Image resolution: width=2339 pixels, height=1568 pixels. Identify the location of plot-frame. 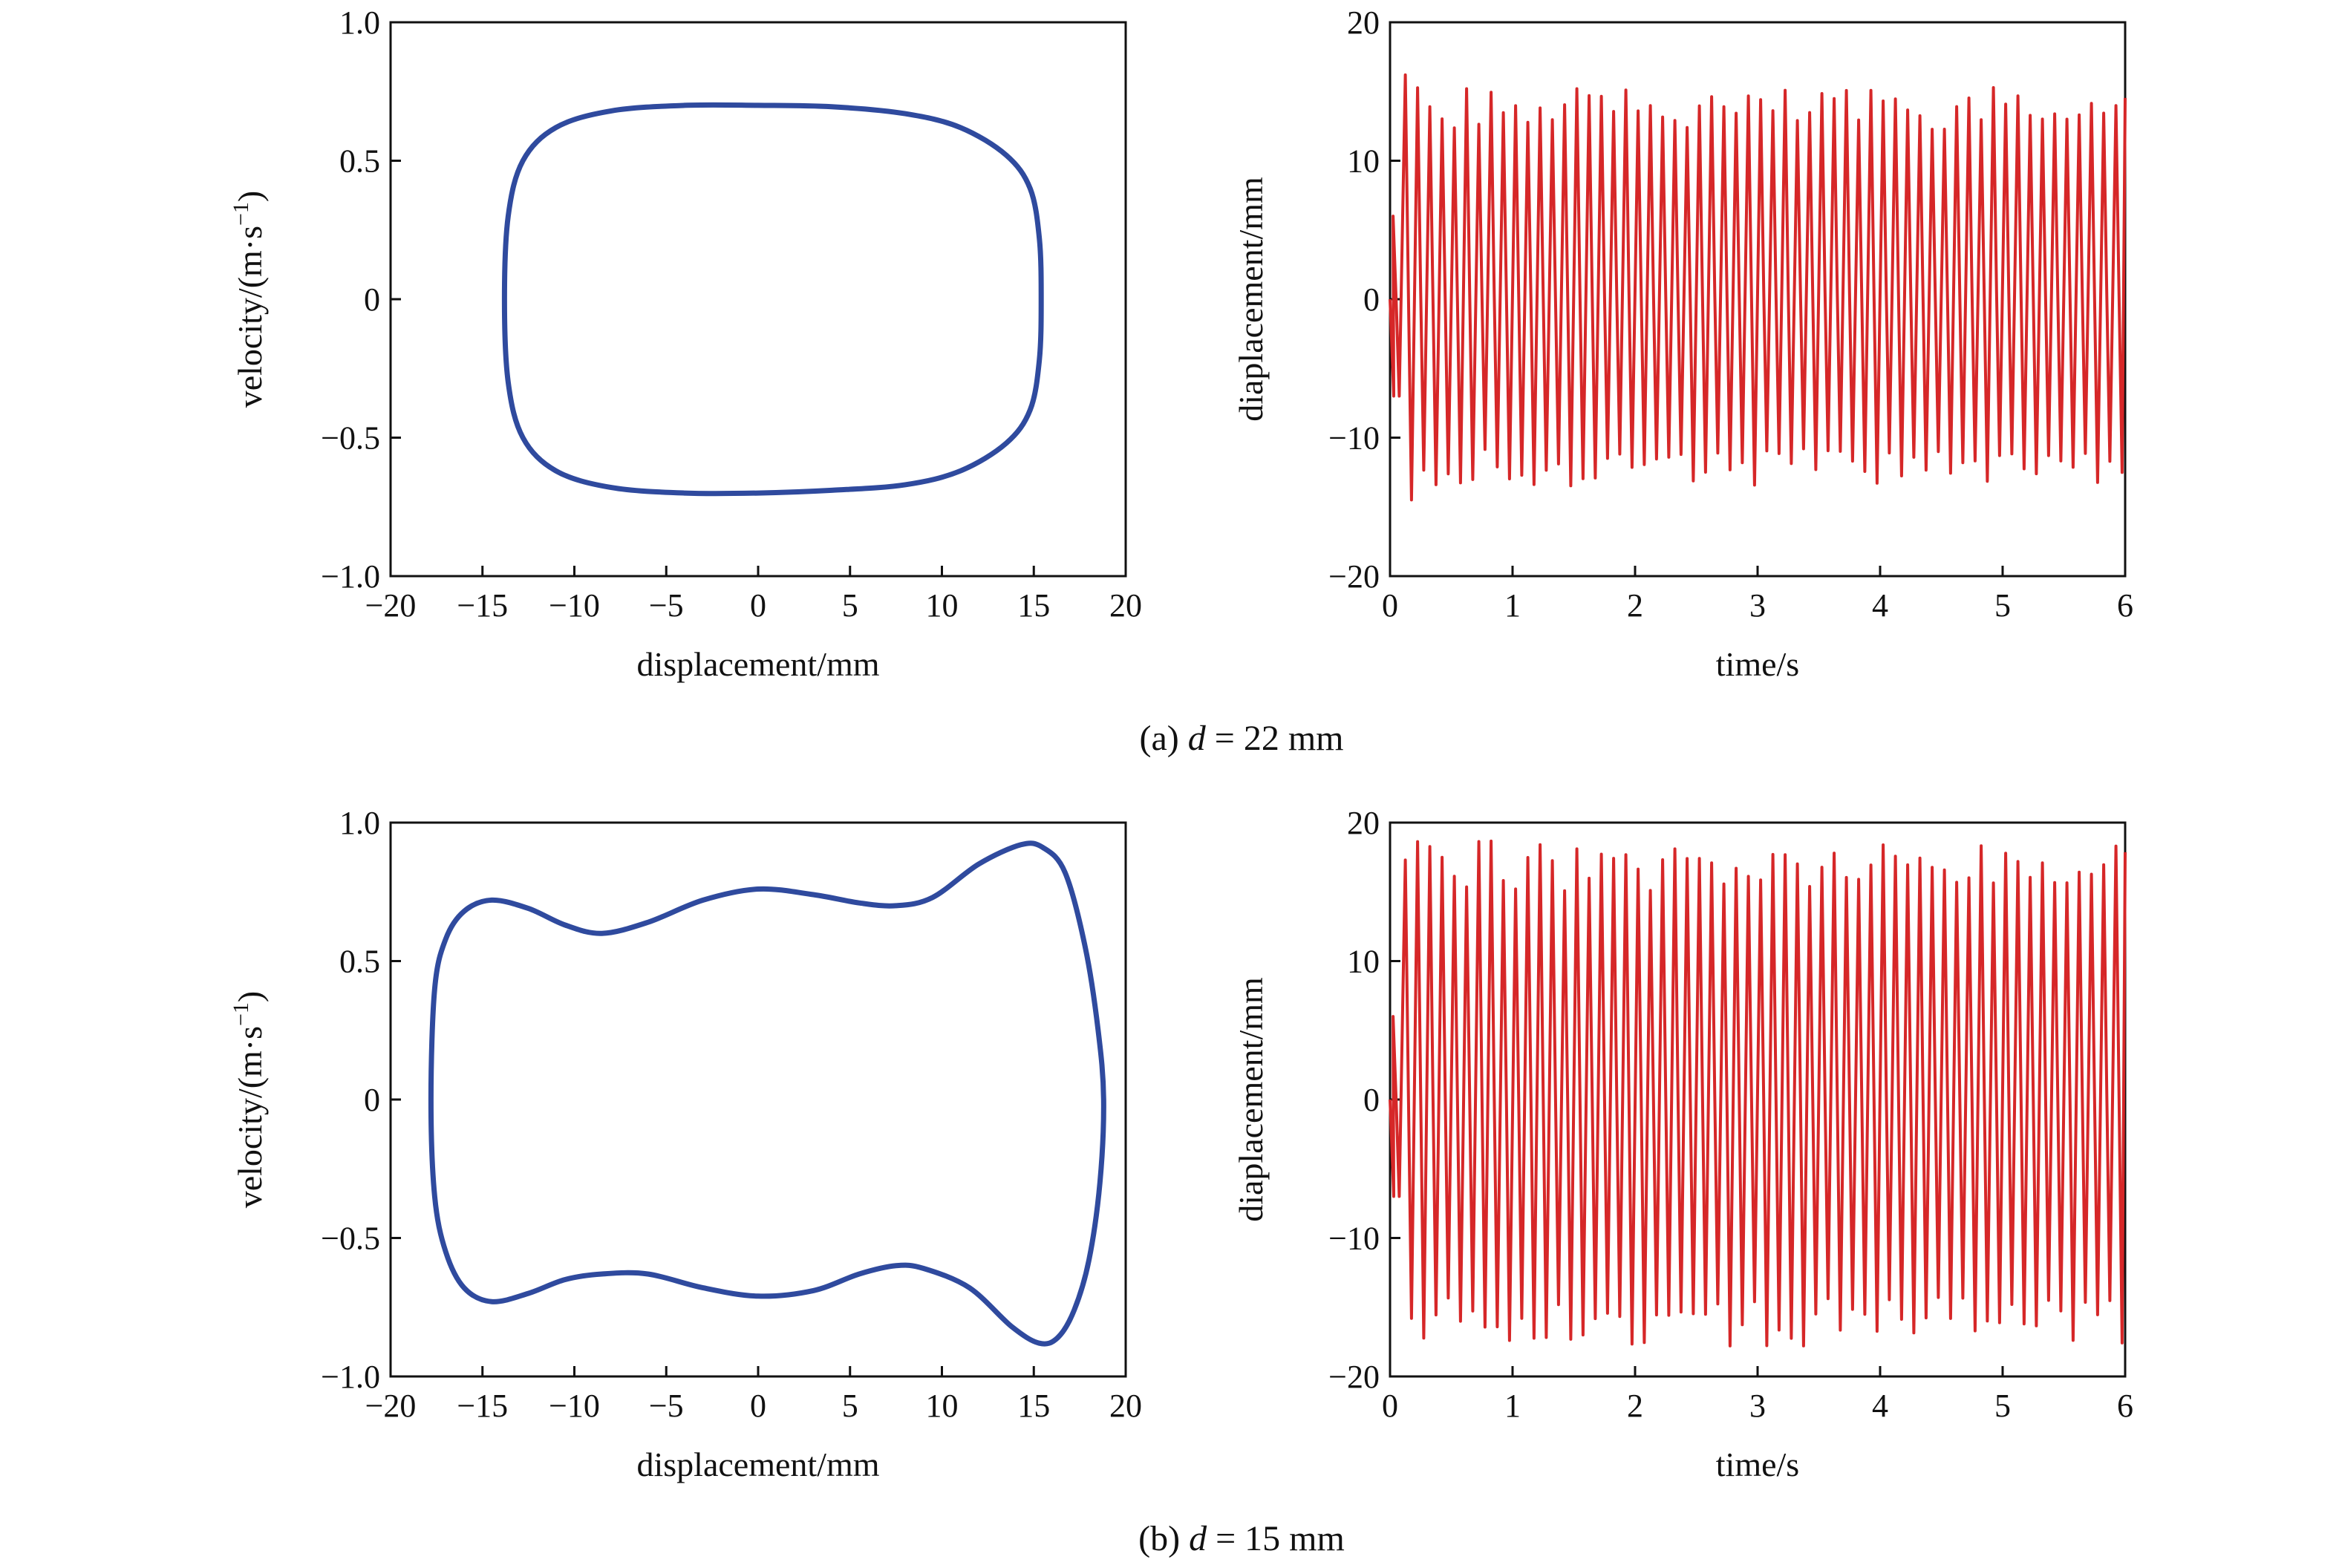
(758, 1099).